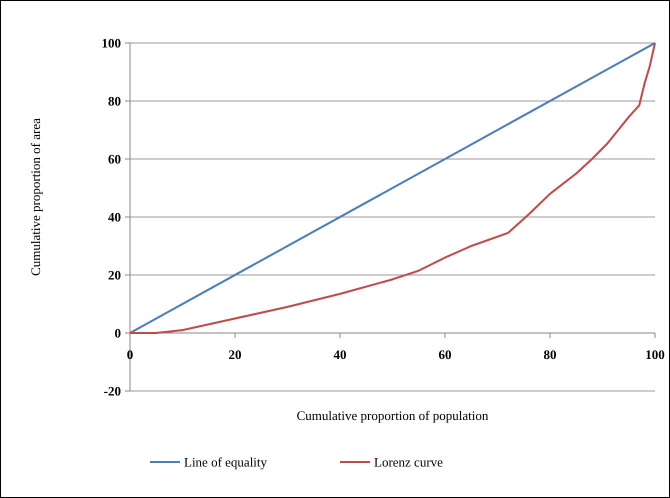  I want to click on y-tick-label: 20, so click(114, 275).